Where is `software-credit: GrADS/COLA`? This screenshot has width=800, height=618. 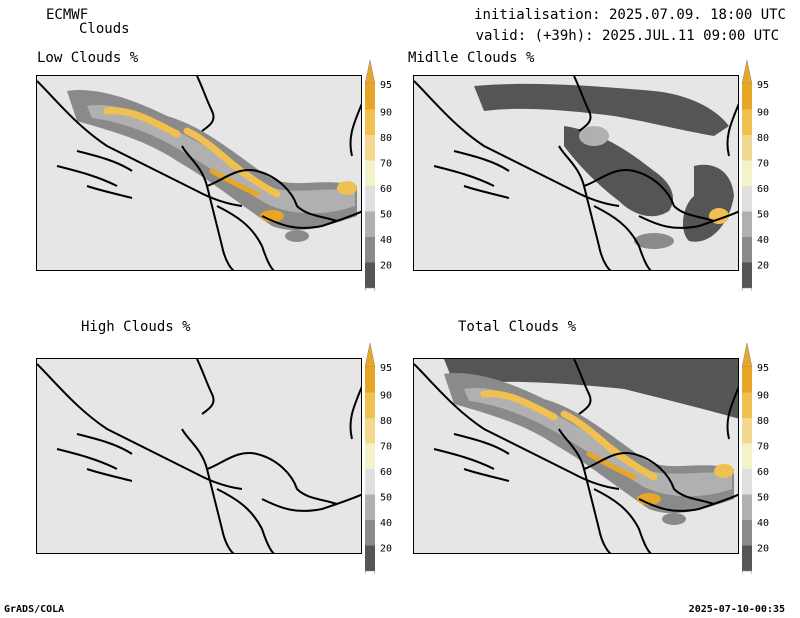
software-credit: GrADS/COLA is located at coordinates (34, 609).